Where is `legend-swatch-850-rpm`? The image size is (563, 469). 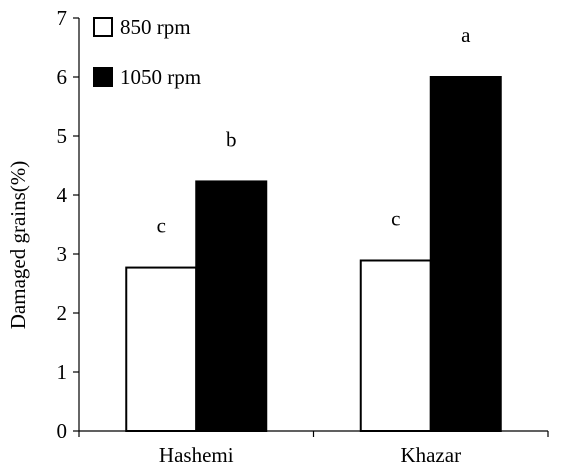
legend-swatch-850-rpm is located at coordinates (103, 27).